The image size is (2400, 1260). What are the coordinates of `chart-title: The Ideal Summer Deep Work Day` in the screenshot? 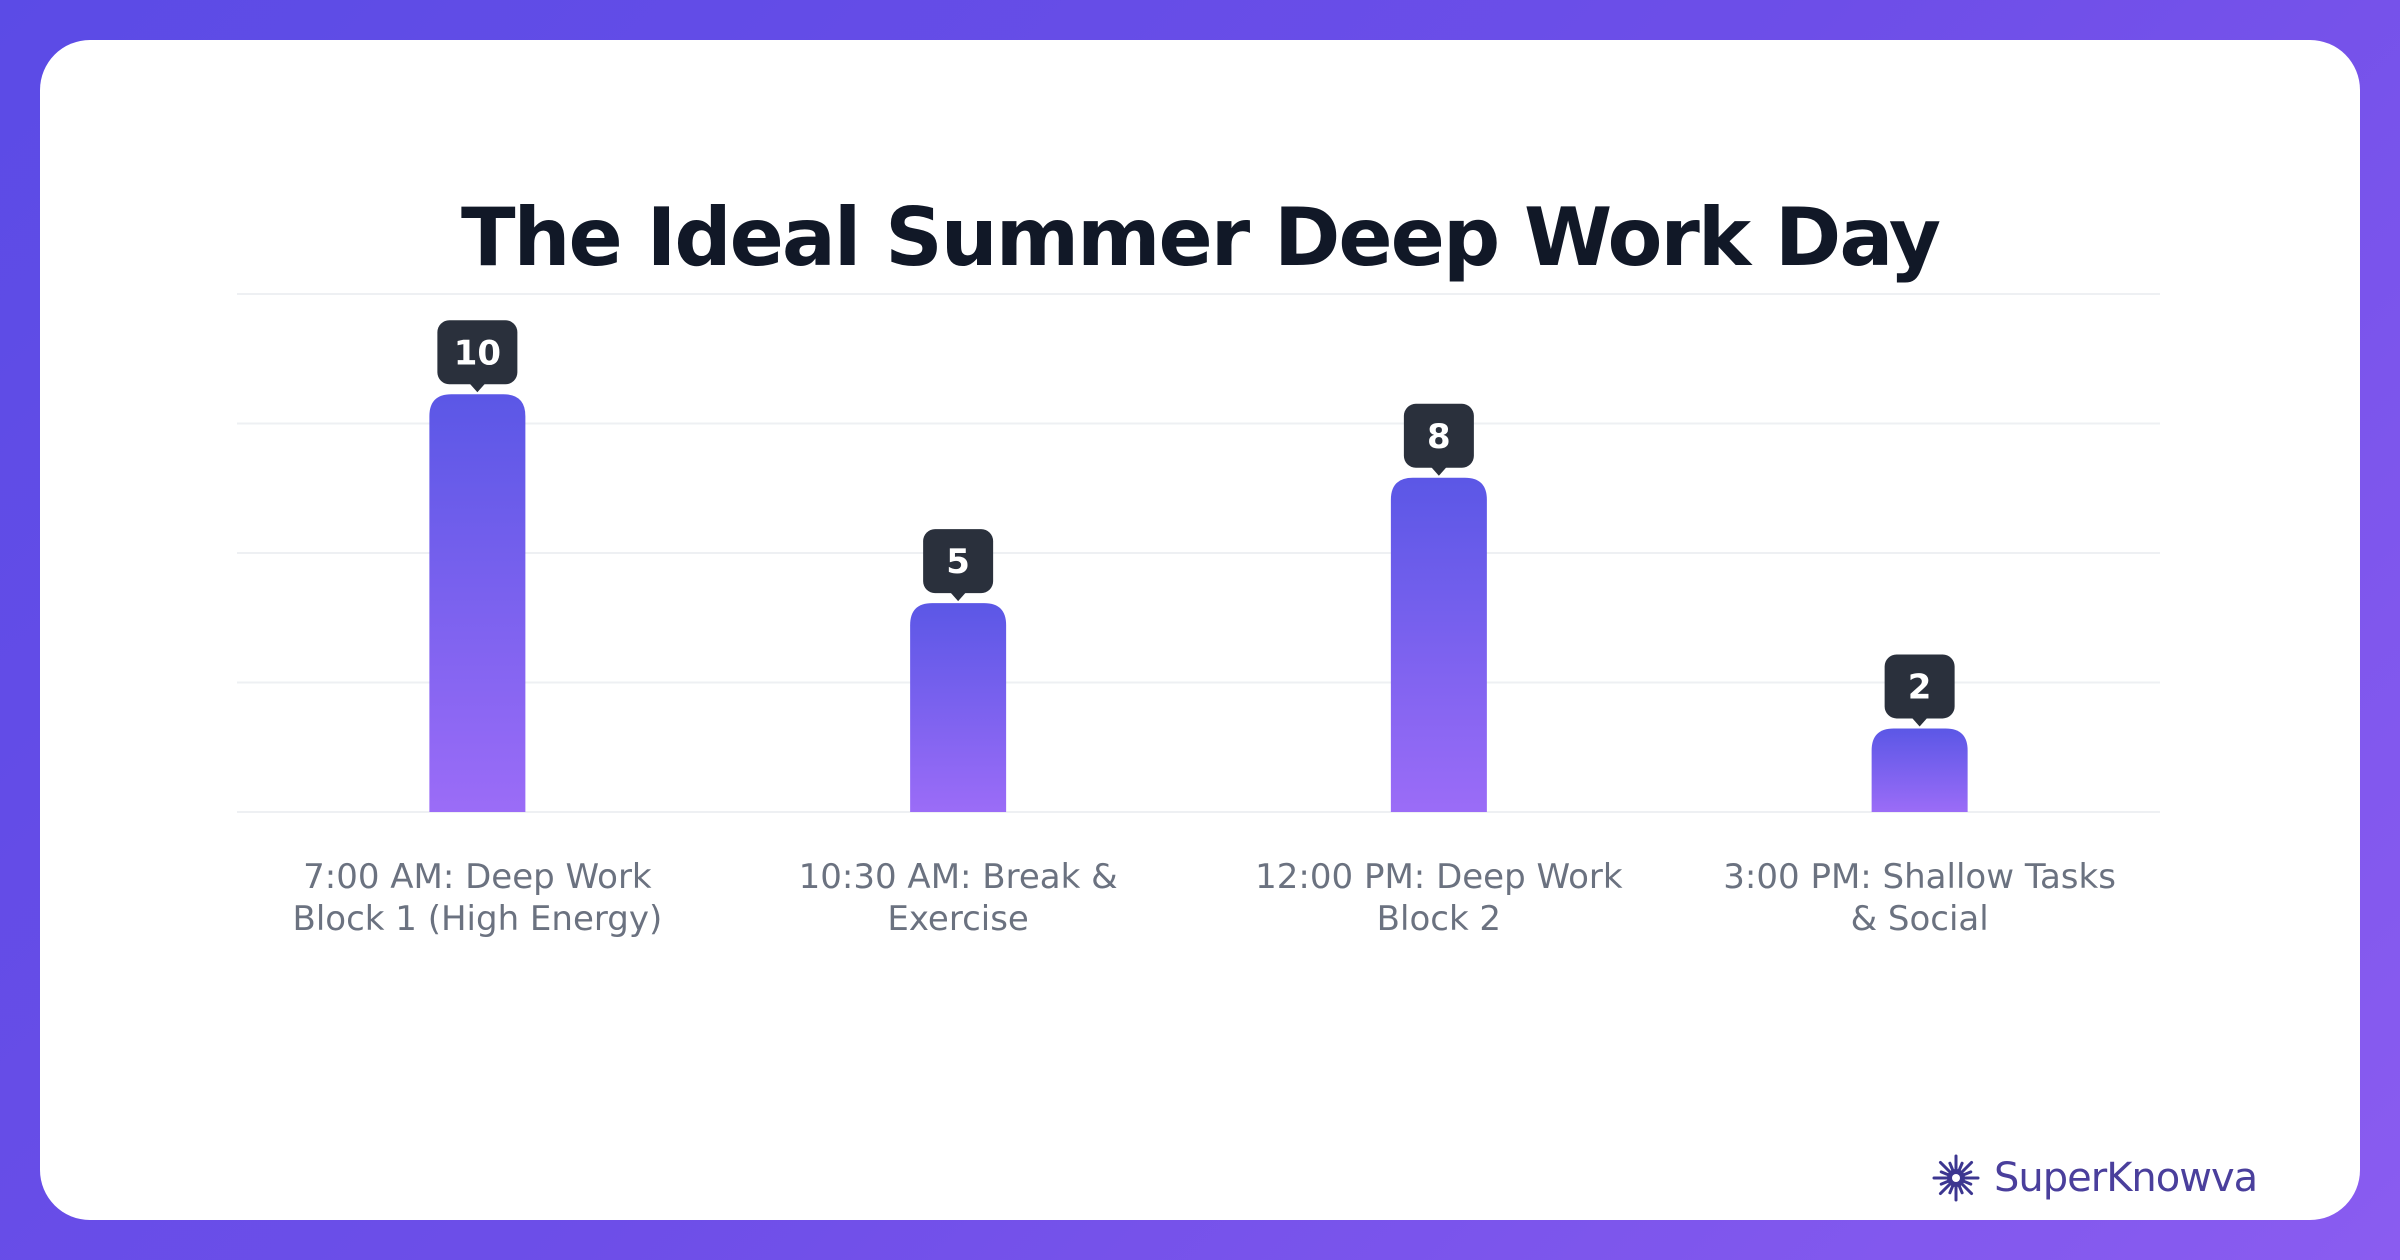 It's located at (1200, 237).